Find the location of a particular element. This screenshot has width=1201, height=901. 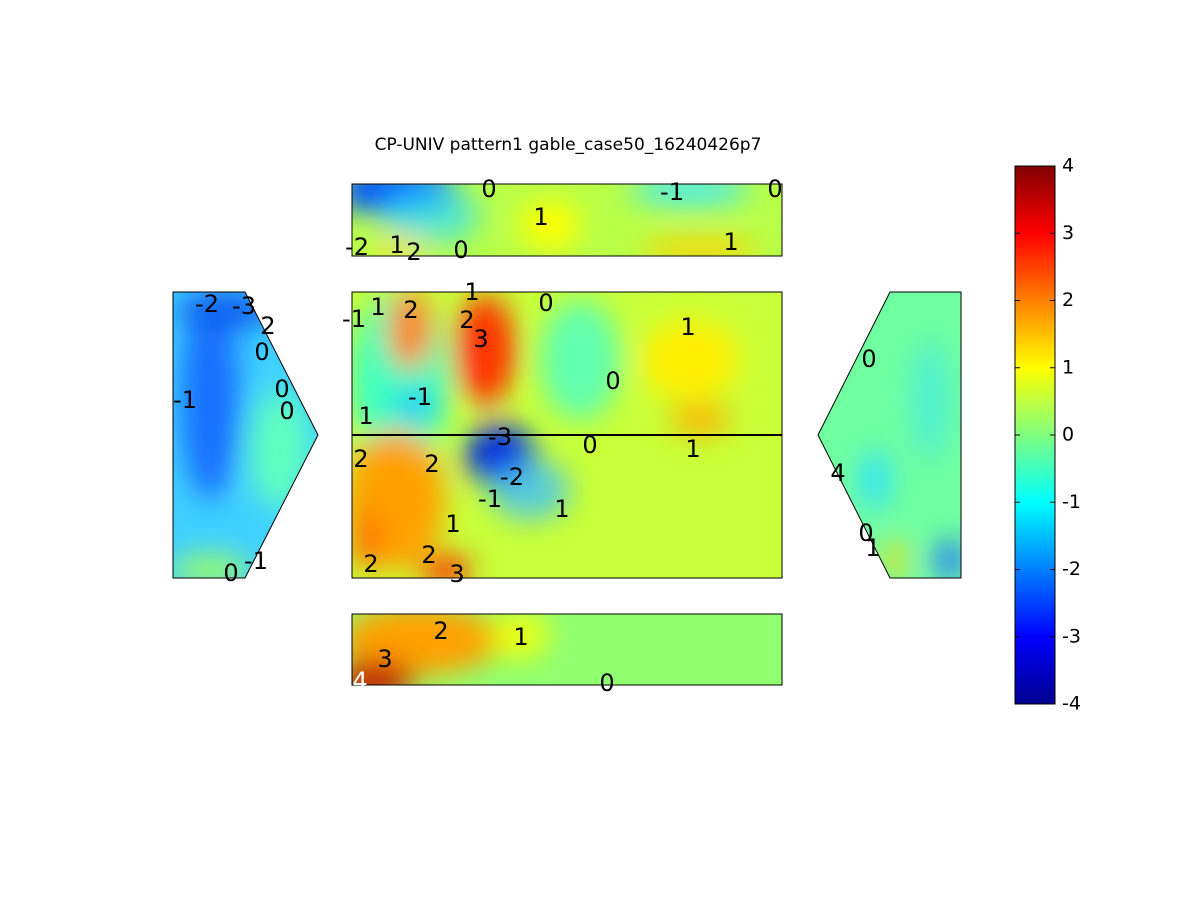

colorbar-tick-label: -3 is located at coordinates (1071, 636).